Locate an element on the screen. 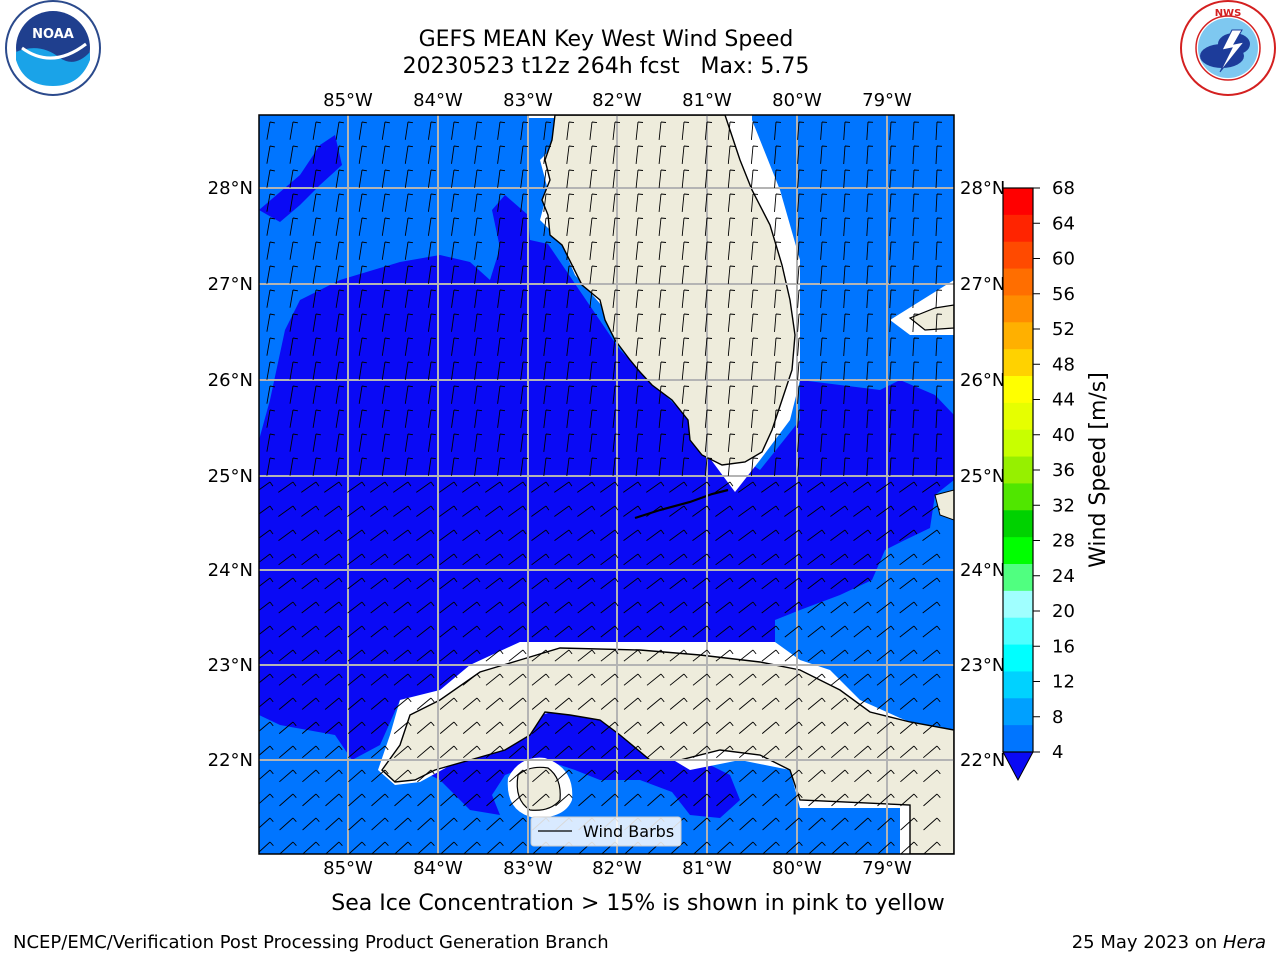 The width and height of the screenshot is (1280, 960). wind-below-4-region is located at coordinates (300, 178).